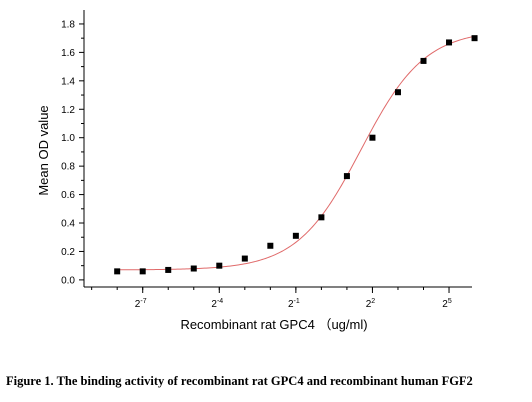 This screenshot has height=402, width=532. What do you see at coordinates (68, 81) in the screenshot?
I see `y-tick-label: 1.4` at bounding box center [68, 81].